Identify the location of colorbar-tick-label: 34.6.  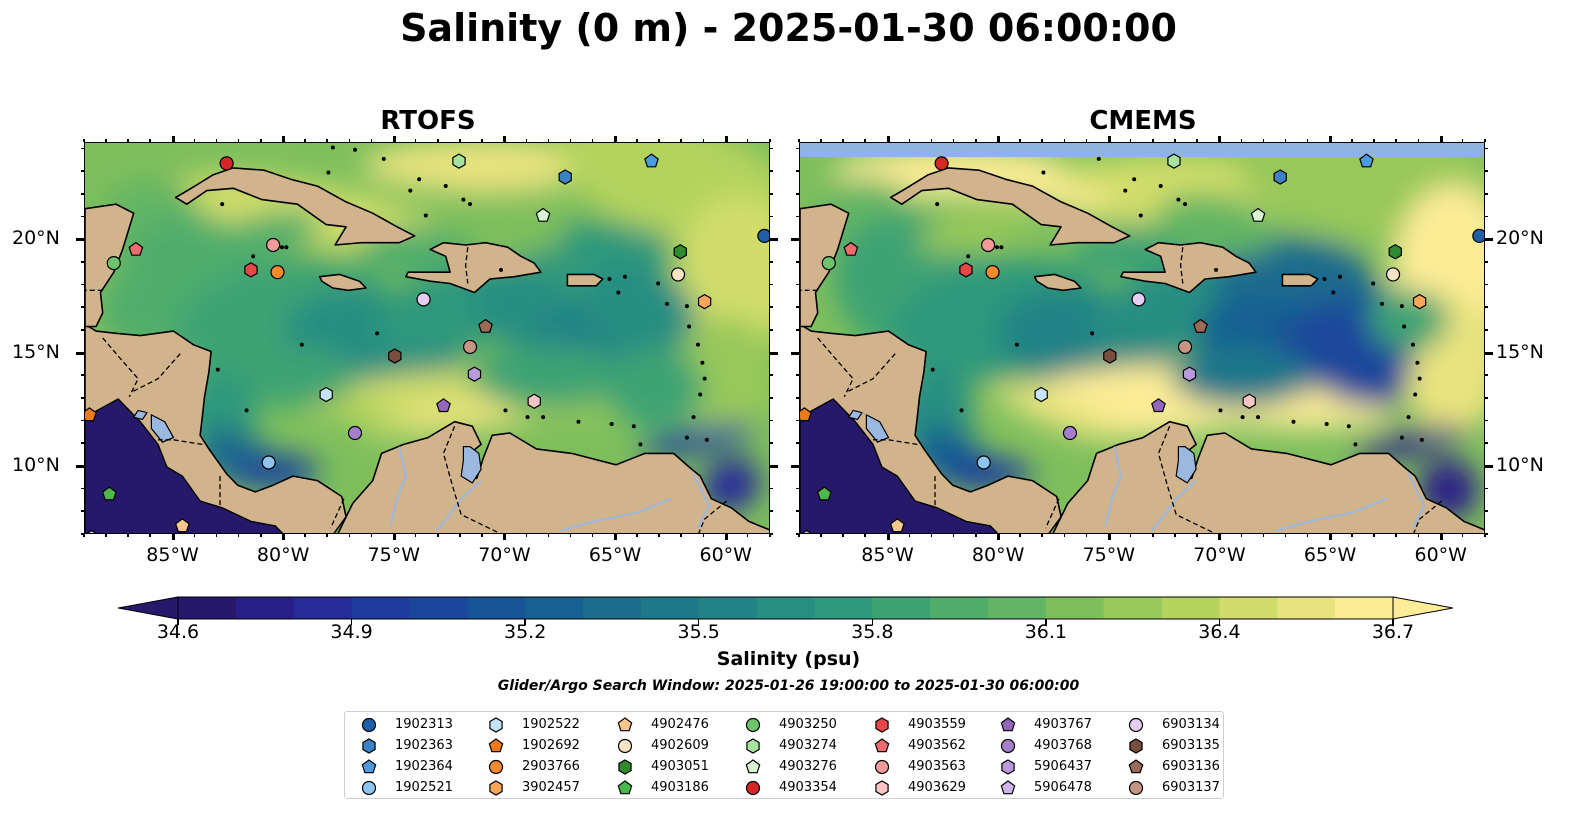
(178, 632).